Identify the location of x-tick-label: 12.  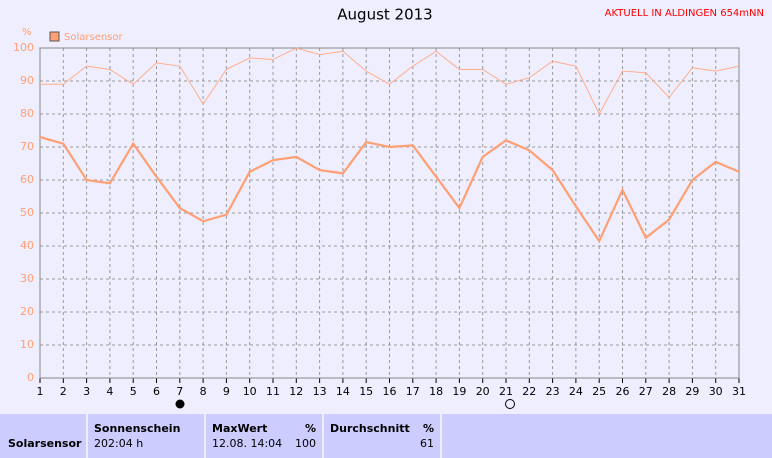
(296, 391).